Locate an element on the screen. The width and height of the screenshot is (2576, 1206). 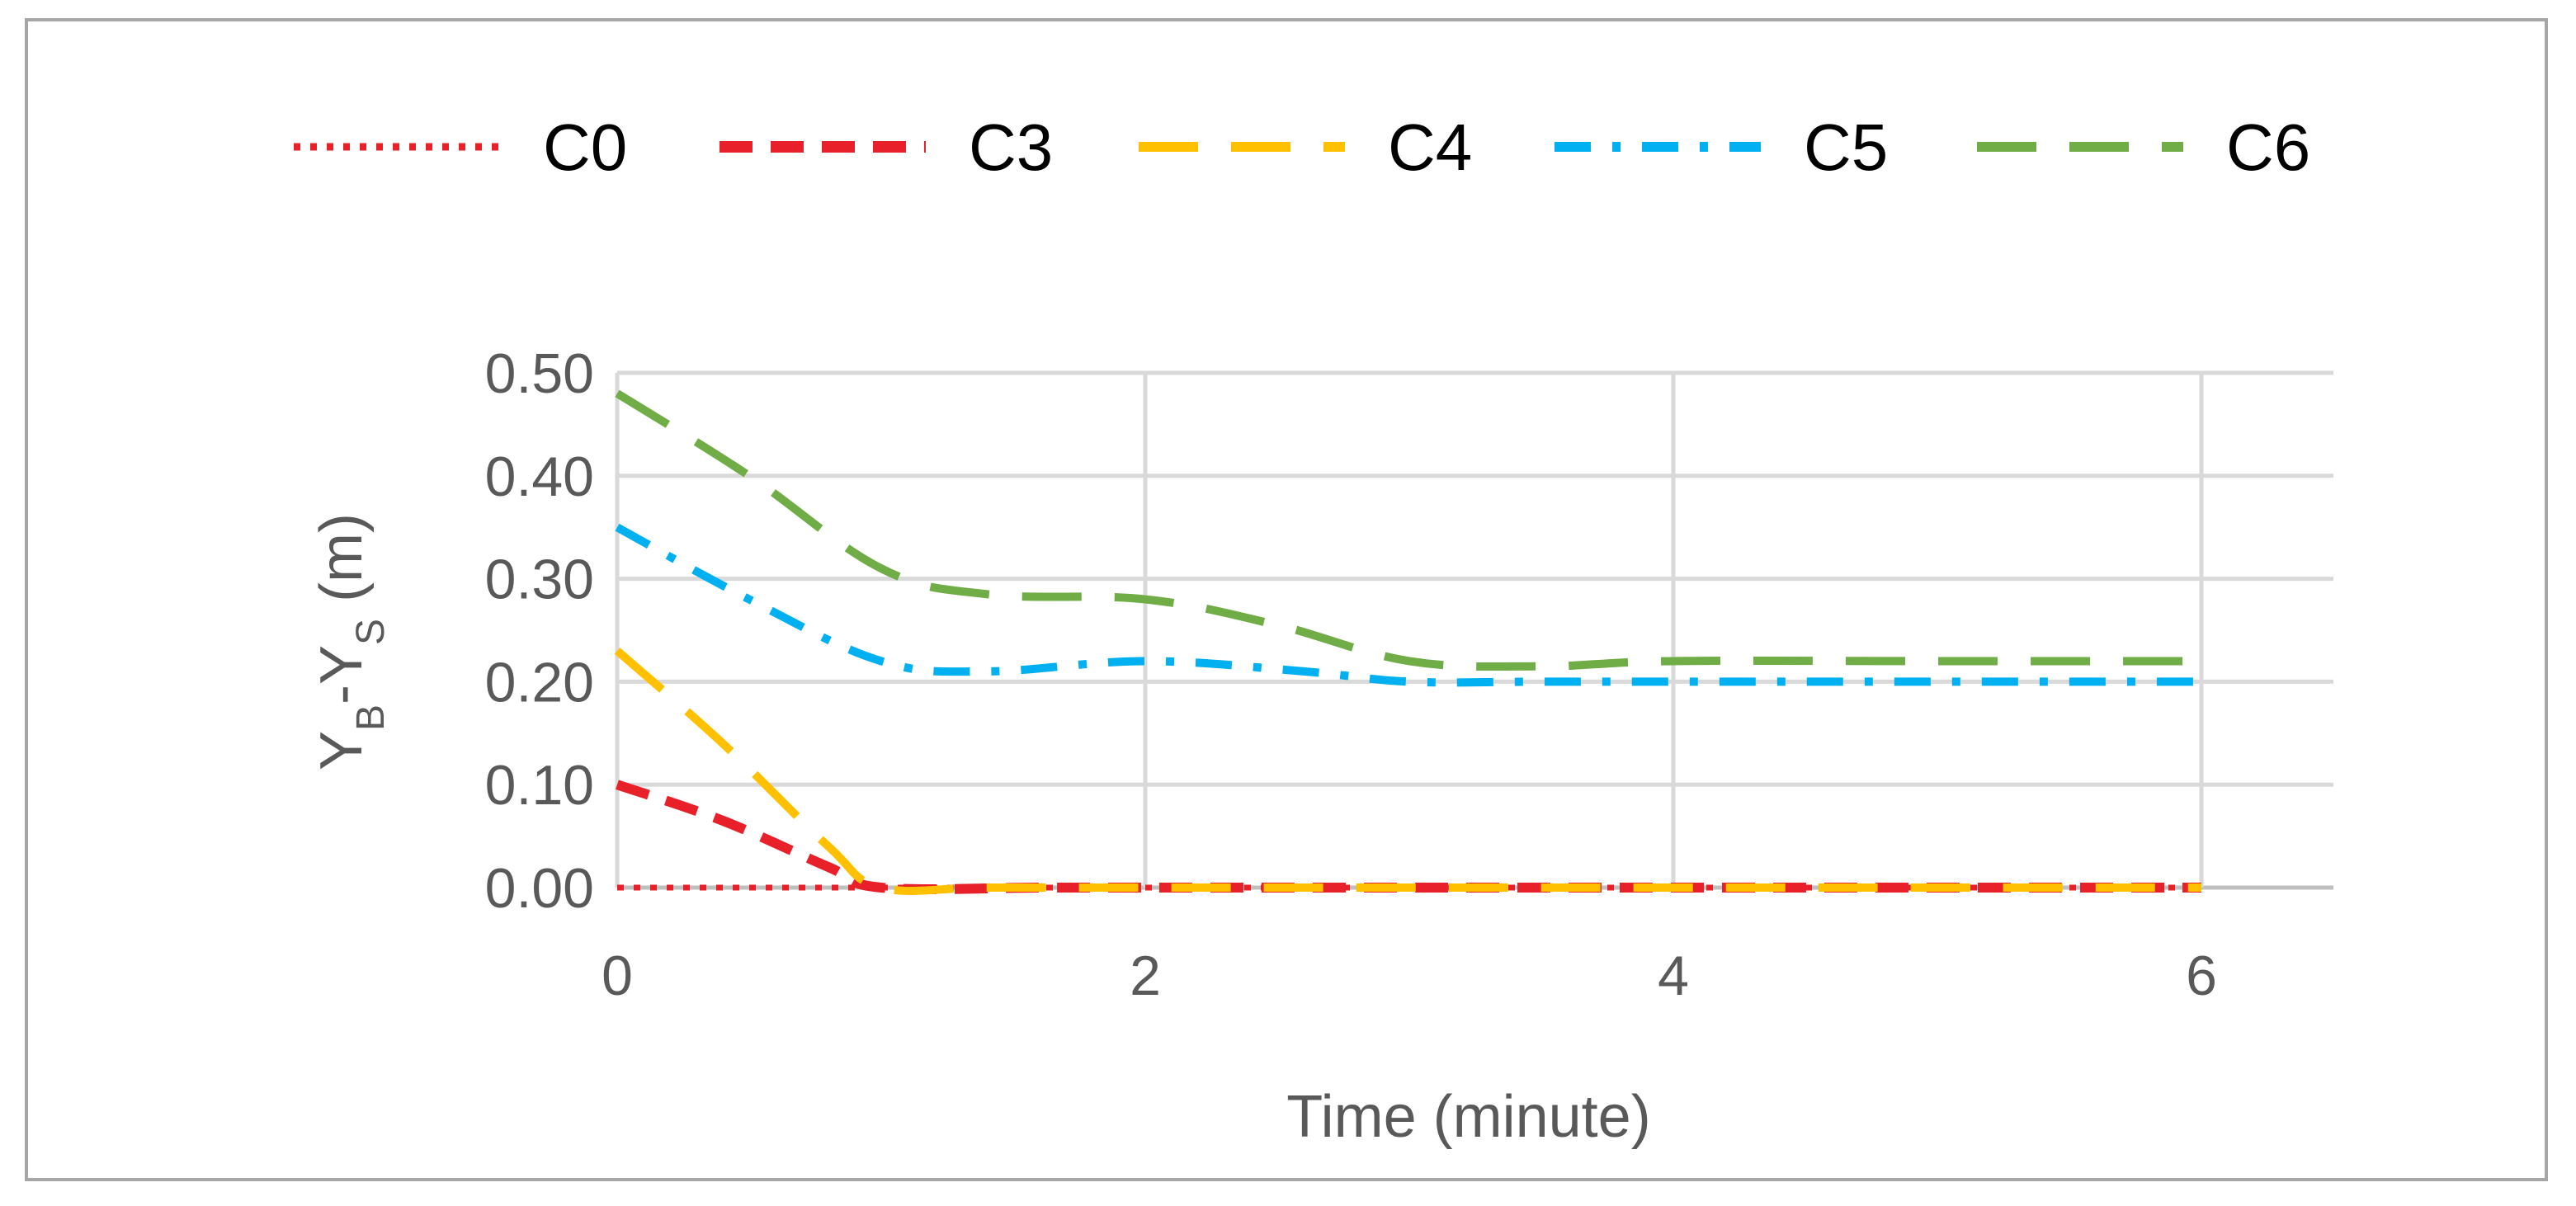
y-tick-label: 0.20 is located at coordinates (539, 682).